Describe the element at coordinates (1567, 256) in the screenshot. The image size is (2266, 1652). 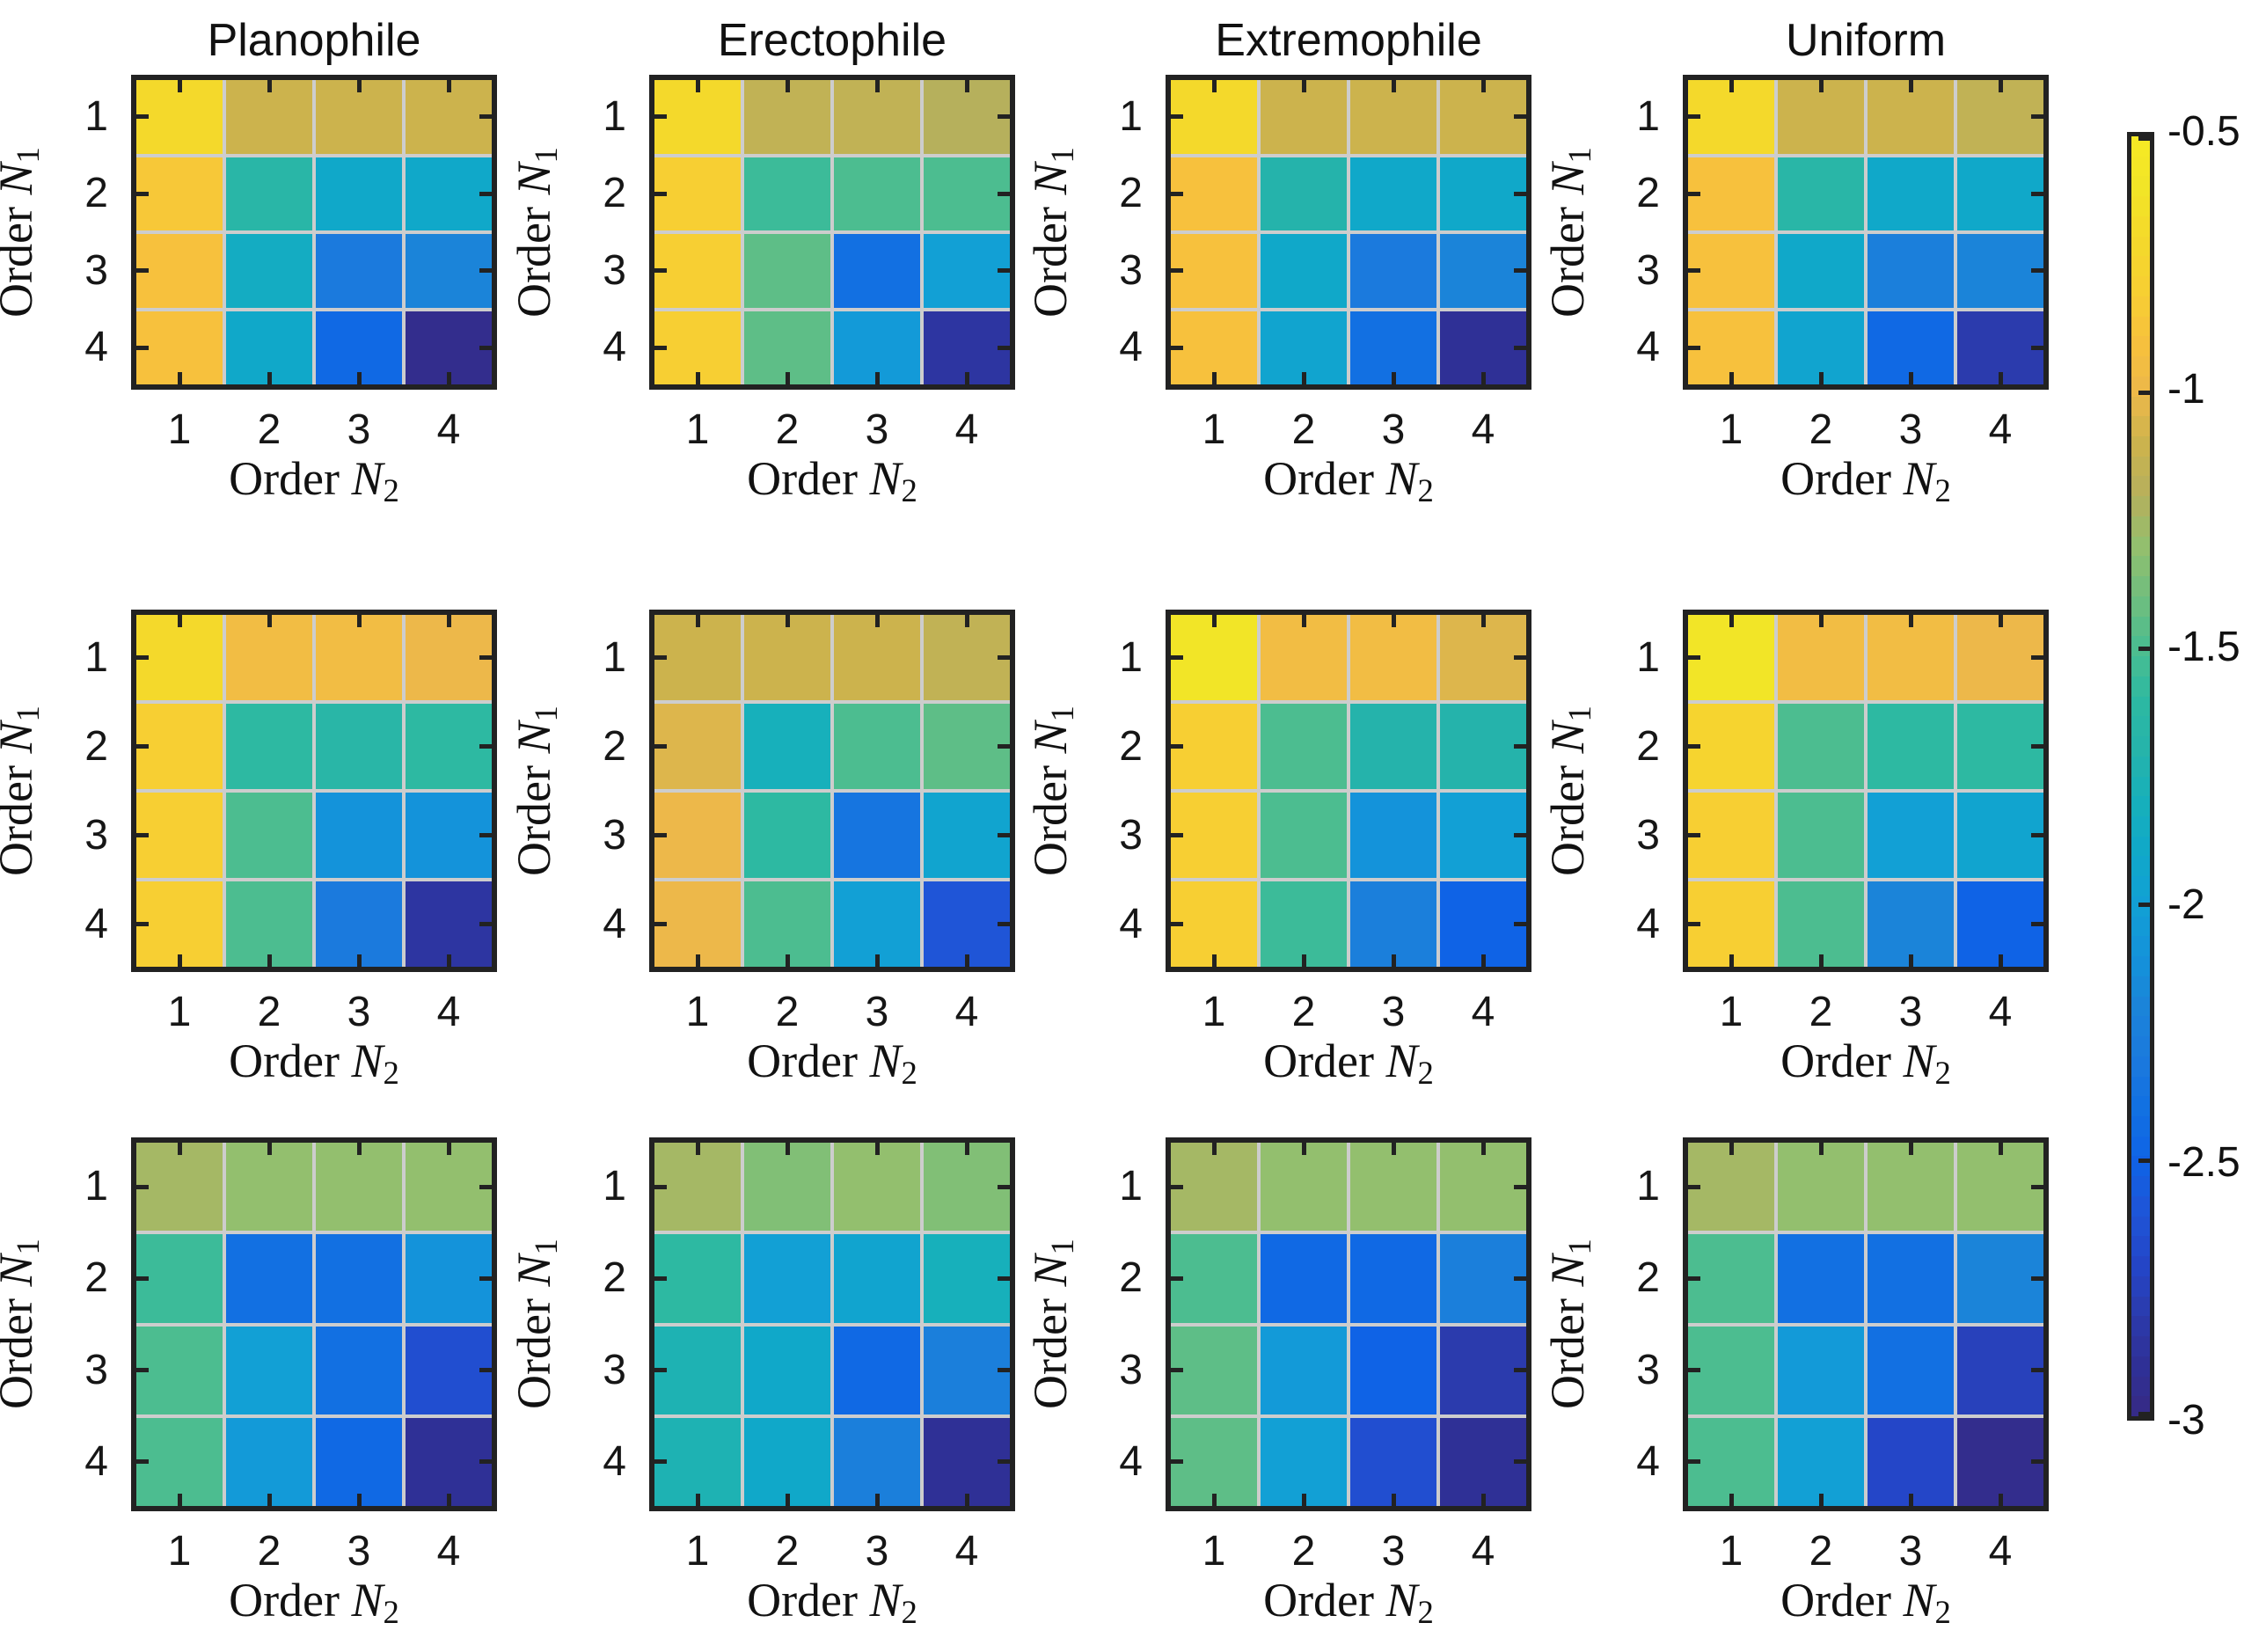
I see `y-axis-label-text: Order` at that location.